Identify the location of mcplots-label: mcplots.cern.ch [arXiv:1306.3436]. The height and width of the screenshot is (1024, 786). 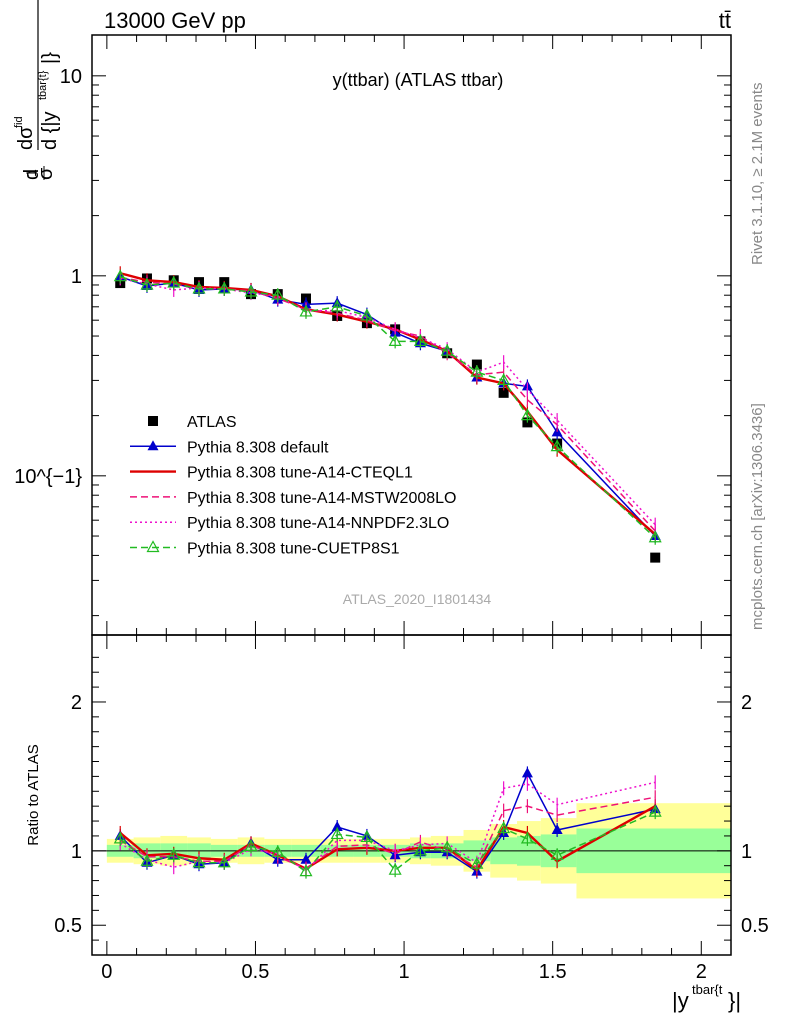
(757, 516).